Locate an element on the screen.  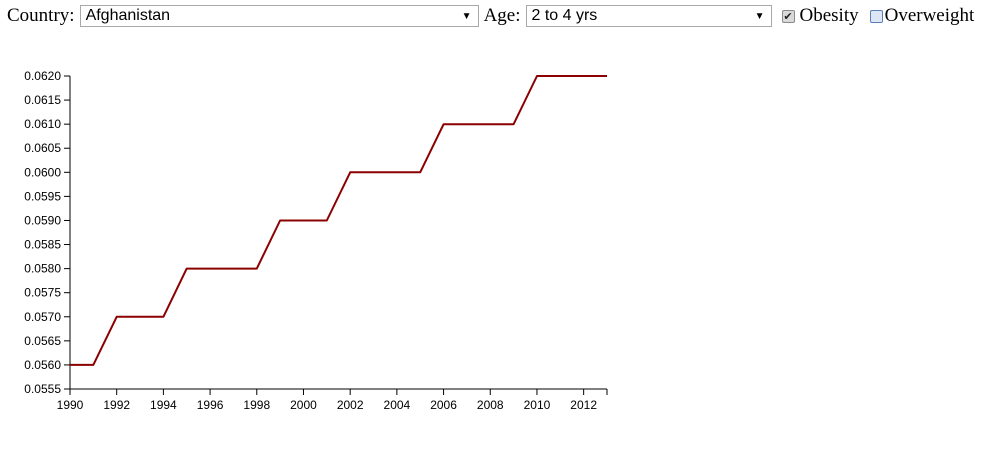
x-tick-label: 1994 is located at coordinates (163, 405).